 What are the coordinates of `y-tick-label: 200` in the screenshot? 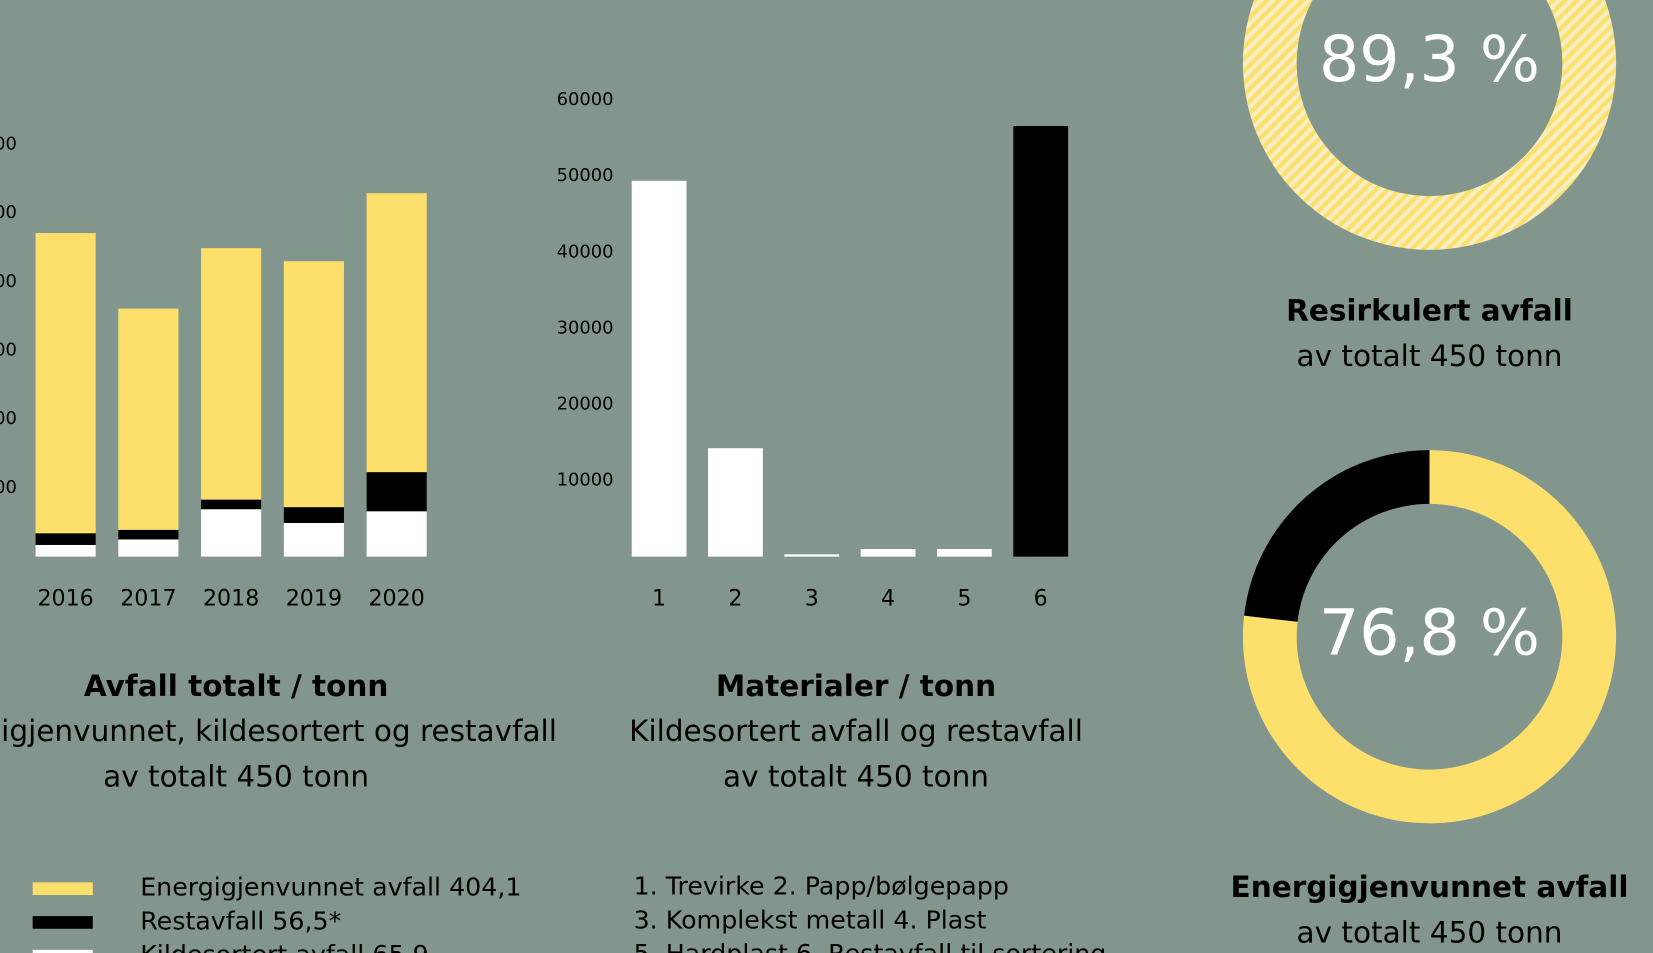 It's located at (8, 418).